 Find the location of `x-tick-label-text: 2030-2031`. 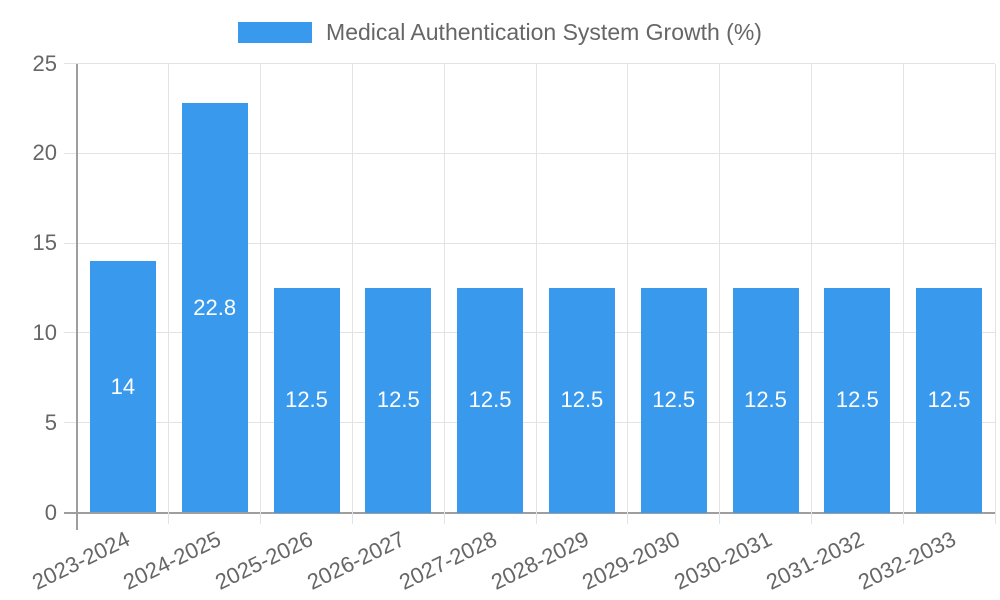

x-tick-label-text: 2030-2031 is located at coordinates (723, 560).